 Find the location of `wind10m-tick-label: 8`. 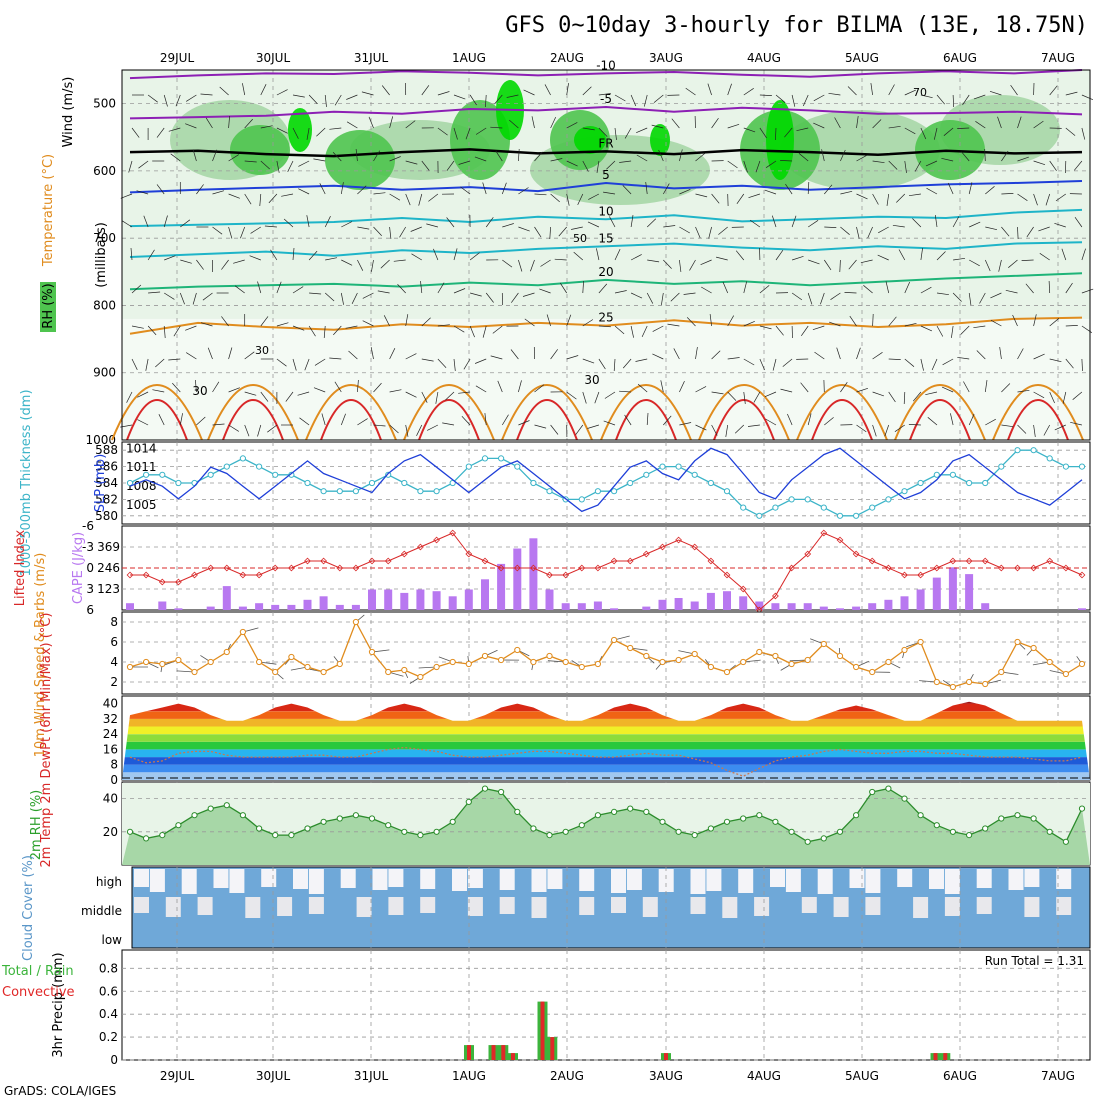

wind10m-tick-label: 8 is located at coordinates (114, 622).